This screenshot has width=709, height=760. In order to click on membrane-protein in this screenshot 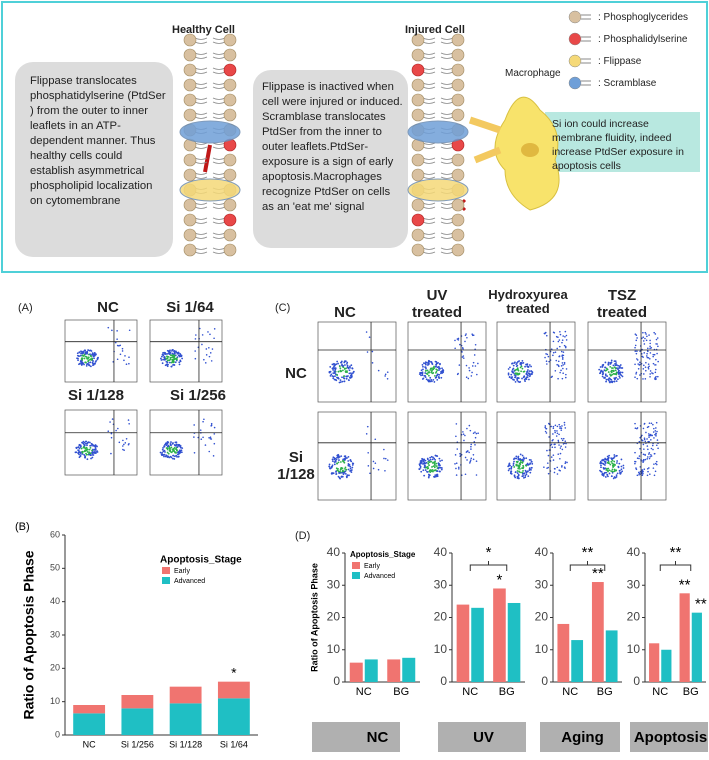, I will do `click(210, 190)`.